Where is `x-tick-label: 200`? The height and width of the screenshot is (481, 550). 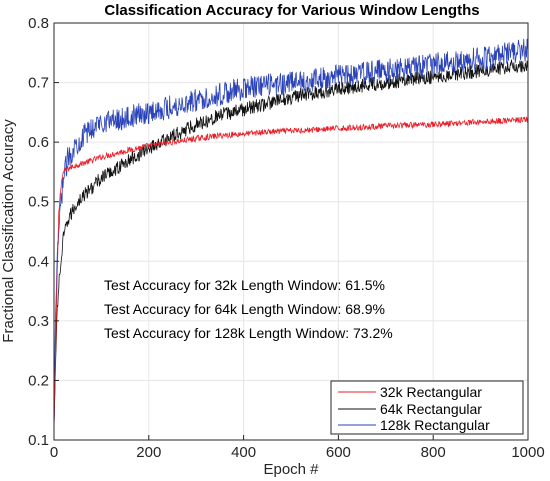 x-tick-label: 200 is located at coordinates (148, 452).